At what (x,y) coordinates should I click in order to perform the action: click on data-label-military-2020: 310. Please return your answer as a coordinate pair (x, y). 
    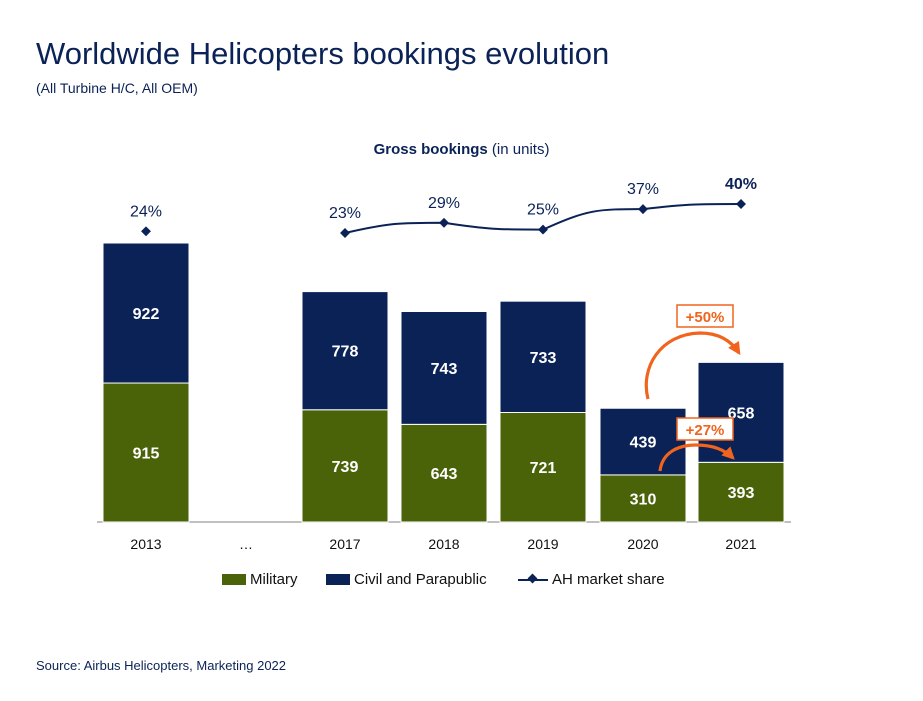
    Looking at the image, I should click on (643, 499).